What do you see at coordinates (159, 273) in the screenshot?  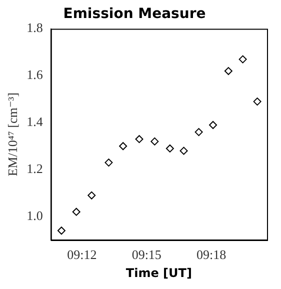 I see `x-axis-title: Time [UT]` at bounding box center [159, 273].